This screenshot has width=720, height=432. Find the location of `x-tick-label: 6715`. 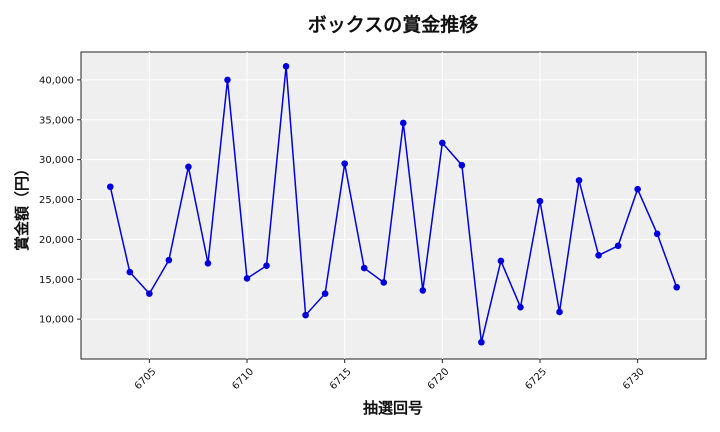

x-tick-label: 6715 is located at coordinates (341, 379).